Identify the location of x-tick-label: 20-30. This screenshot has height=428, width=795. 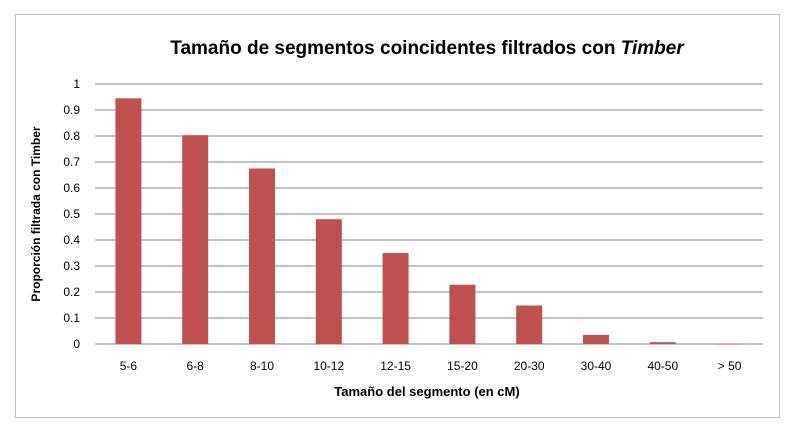
(529, 366).